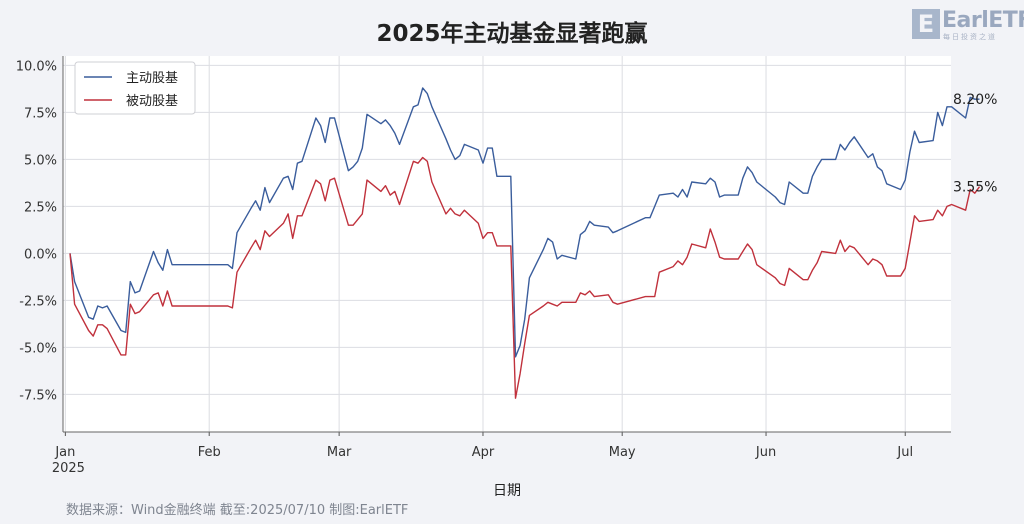  What do you see at coordinates (68, 468) in the screenshot?
I see `x-tick-sublabel: 2025` at bounding box center [68, 468].